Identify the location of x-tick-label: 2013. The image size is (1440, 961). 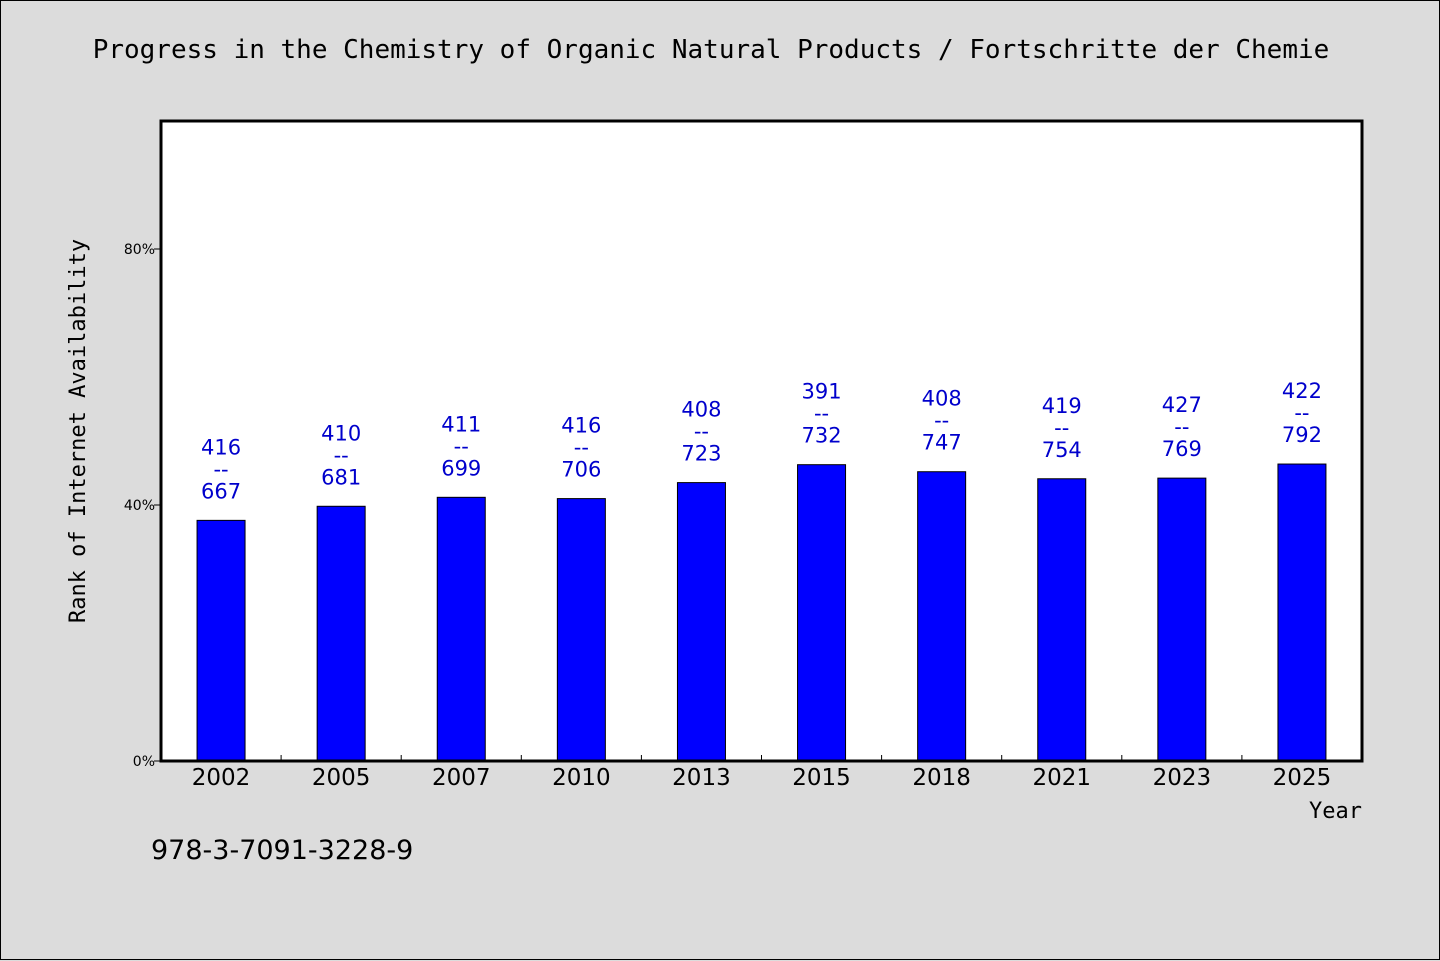
(701, 778).